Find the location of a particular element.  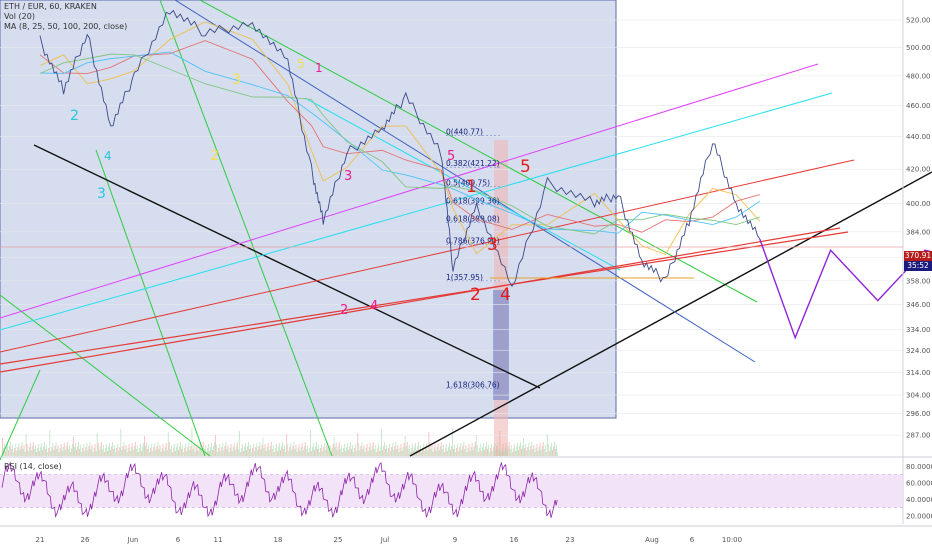

elliott-wave-label: 2 is located at coordinates (344, 310).